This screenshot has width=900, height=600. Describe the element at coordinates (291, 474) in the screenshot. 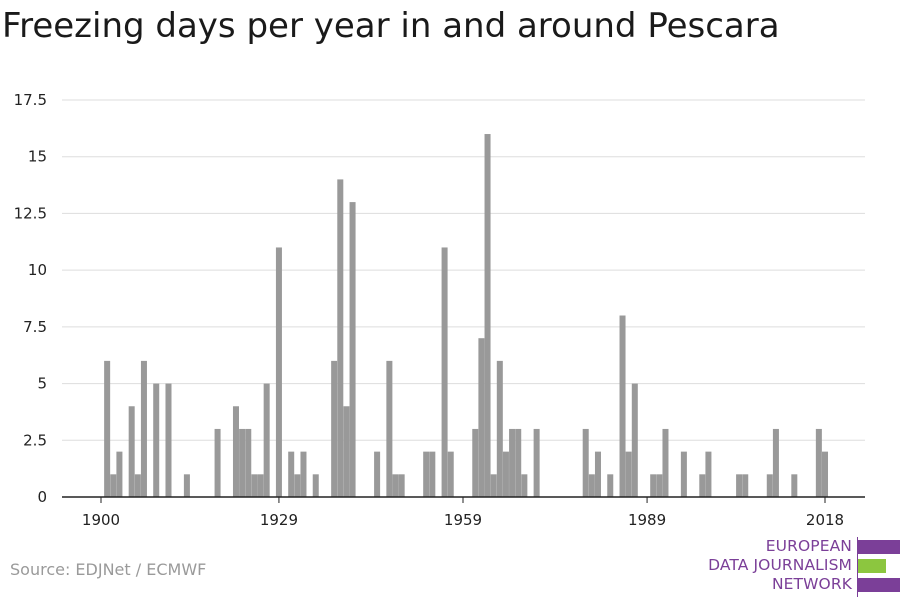

I see `bar-1931` at that location.